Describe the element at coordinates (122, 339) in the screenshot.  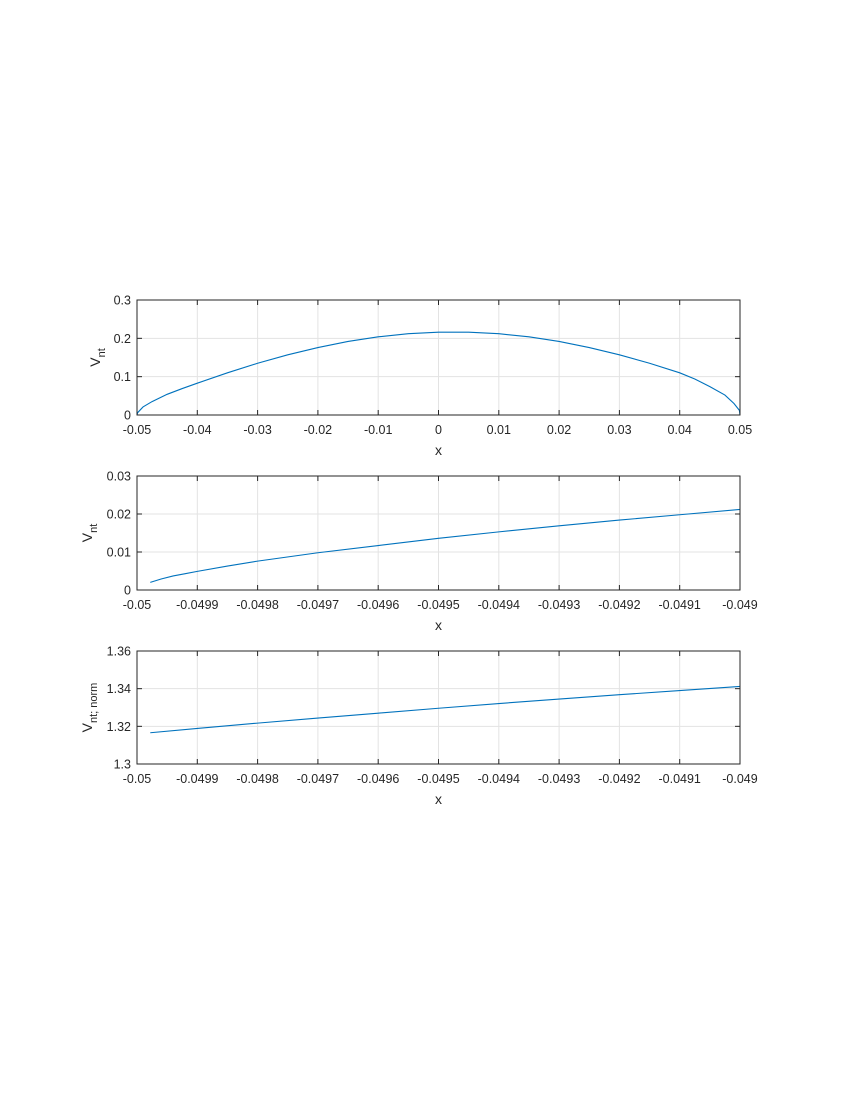
I see `y-tick-label: 0.2` at that location.